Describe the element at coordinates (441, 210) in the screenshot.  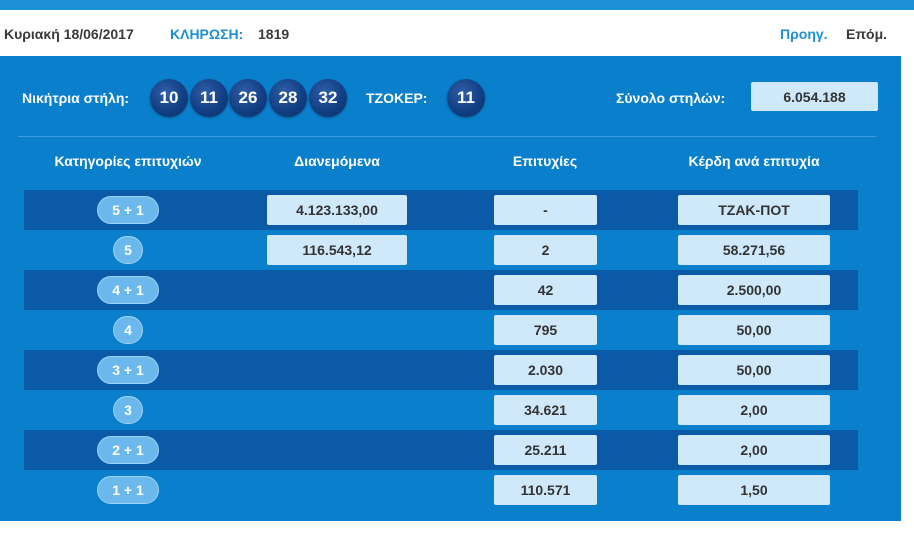
I see `table-row: 5 + 1 4.123.133,00 - ΤΖΑΚ-ΠΟΤ` at that location.